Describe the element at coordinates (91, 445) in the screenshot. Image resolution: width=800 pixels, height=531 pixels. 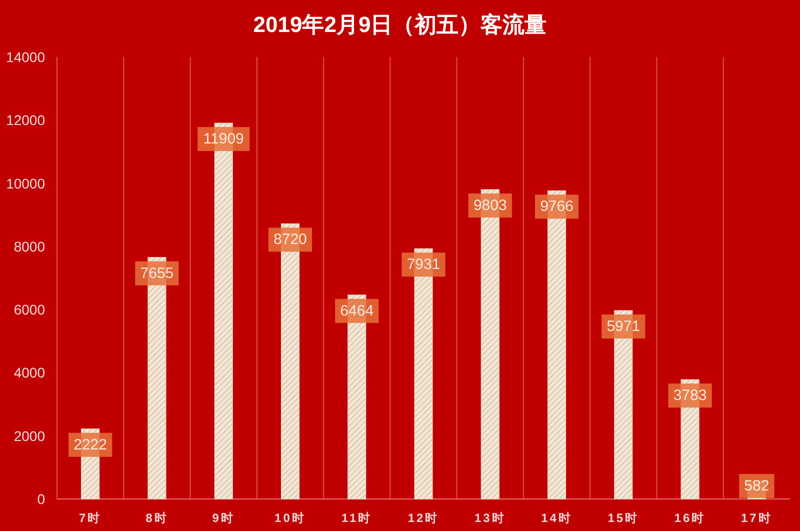
I see `data-label: 2222` at that location.